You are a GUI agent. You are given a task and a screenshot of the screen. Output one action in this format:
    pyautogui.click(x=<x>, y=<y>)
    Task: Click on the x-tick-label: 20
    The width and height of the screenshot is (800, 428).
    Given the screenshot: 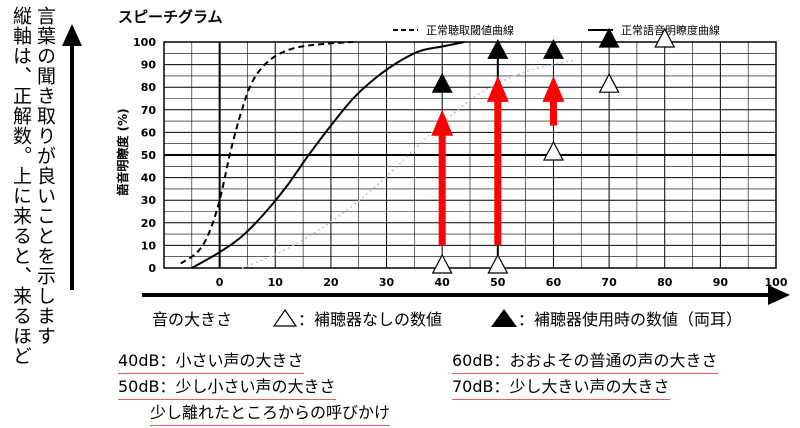 What is the action you would take?
    pyautogui.click(x=331, y=282)
    